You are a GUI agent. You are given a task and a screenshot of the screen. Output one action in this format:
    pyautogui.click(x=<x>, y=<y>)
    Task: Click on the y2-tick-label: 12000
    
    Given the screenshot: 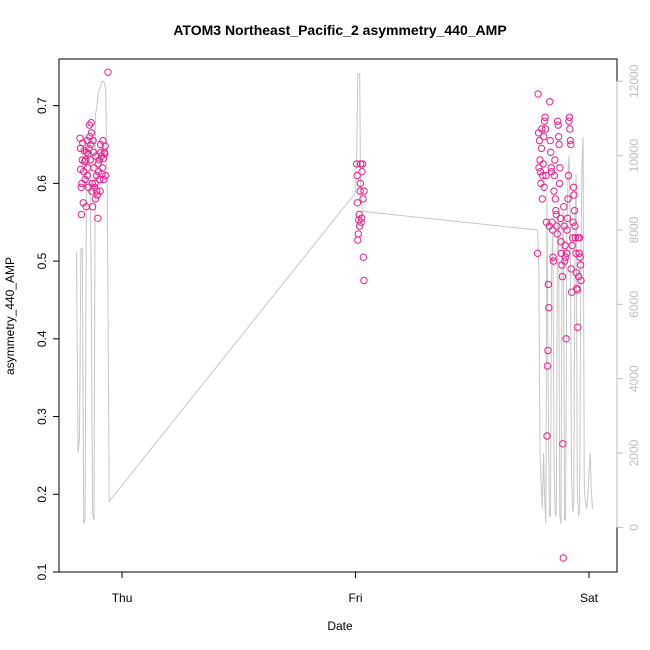 What is the action you would take?
    pyautogui.click(x=634, y=81)
    